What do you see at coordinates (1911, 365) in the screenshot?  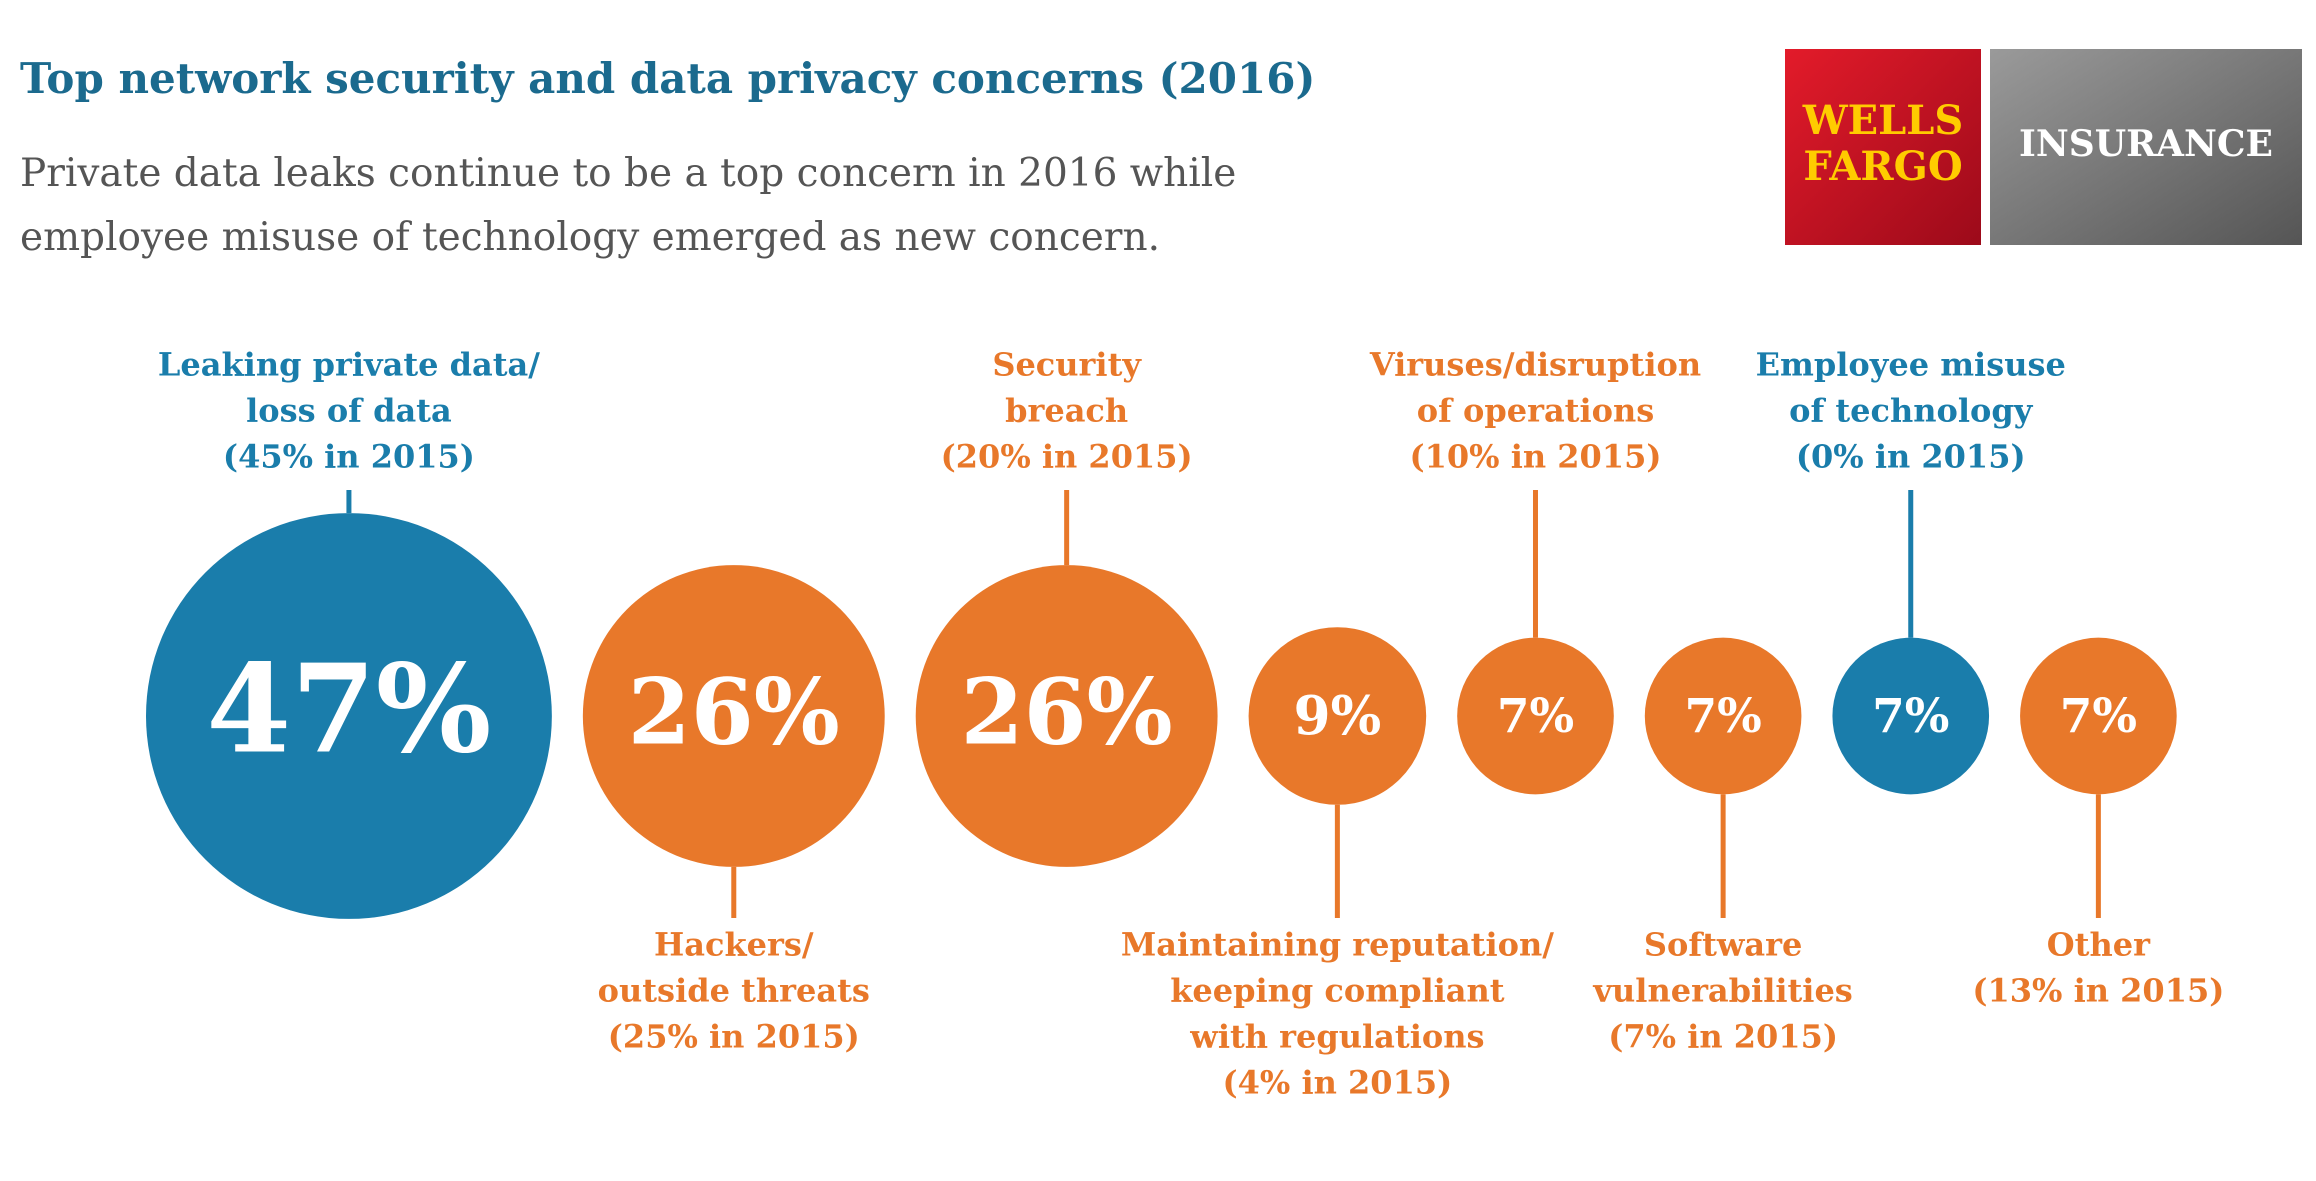 I see `category-label: Employee misuse` at bounding box center [1911, 365].